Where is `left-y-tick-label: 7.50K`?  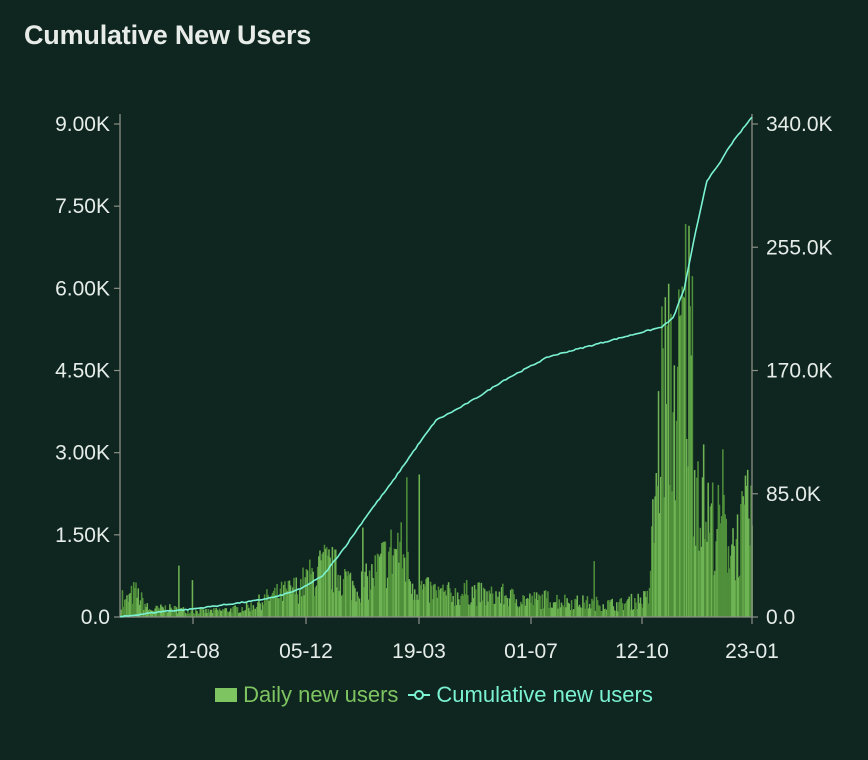 left-y-tick-label: 7.50K is located at coordinates (82, 206).